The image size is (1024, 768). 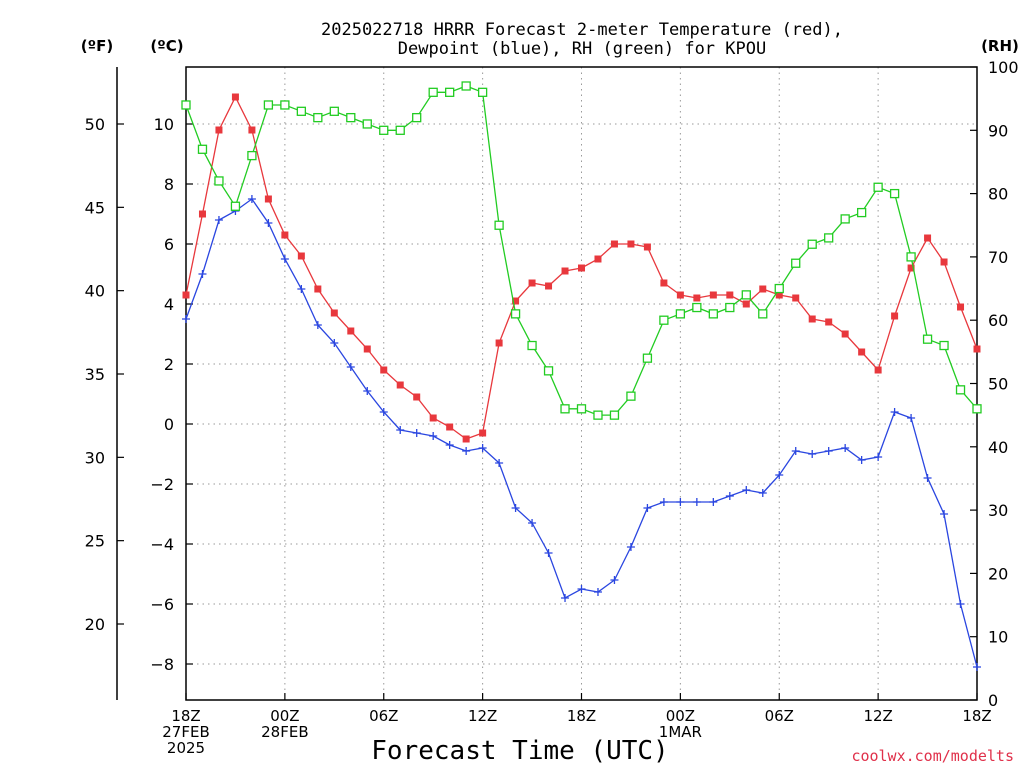 I want to click on fahrenheit-tick-label: 40, so click(x=95, y=291).